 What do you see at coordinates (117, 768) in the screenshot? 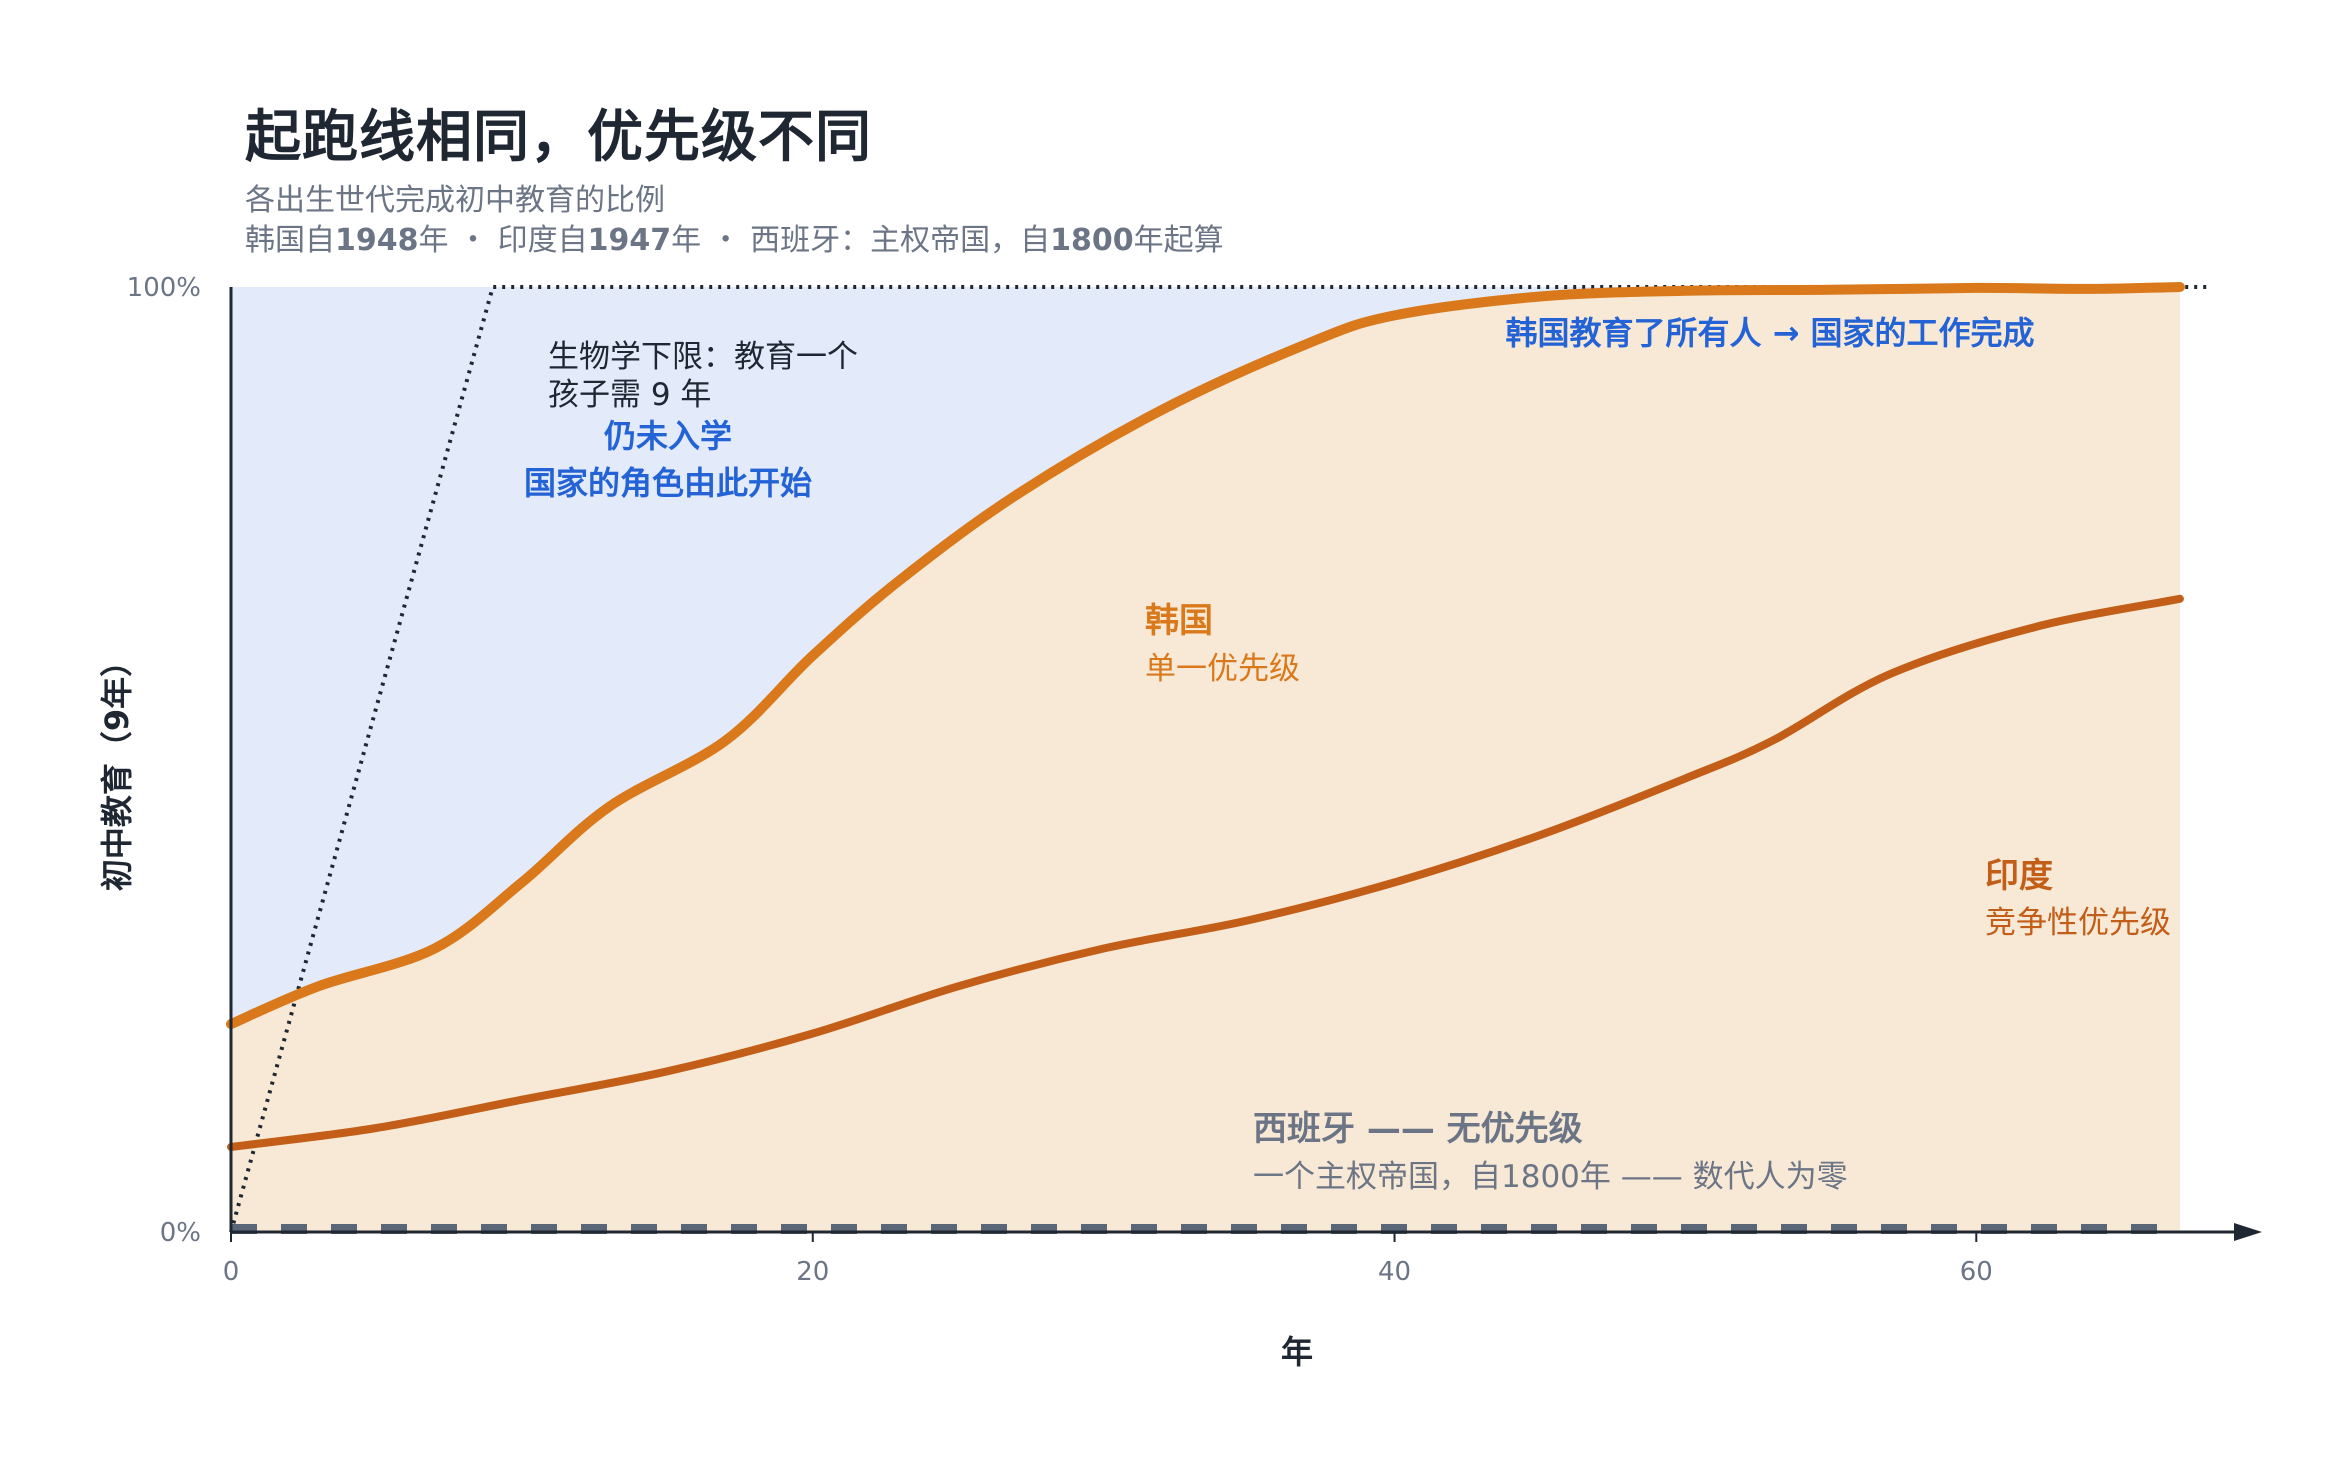
I see `y-axis-title: 初中教育（9年）` at bounding box center [117, 768].